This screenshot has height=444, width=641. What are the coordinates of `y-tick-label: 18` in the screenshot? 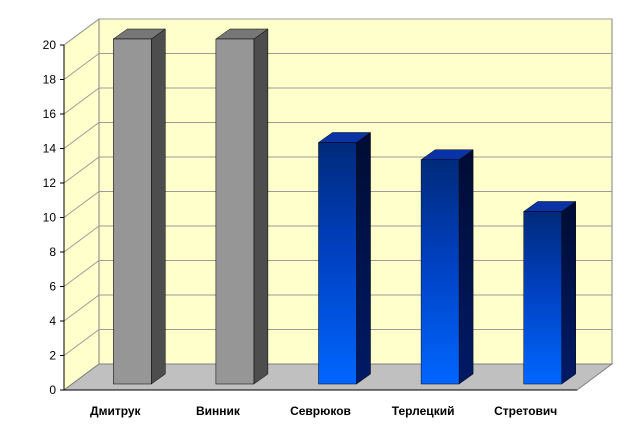 It's located at (50, 80).